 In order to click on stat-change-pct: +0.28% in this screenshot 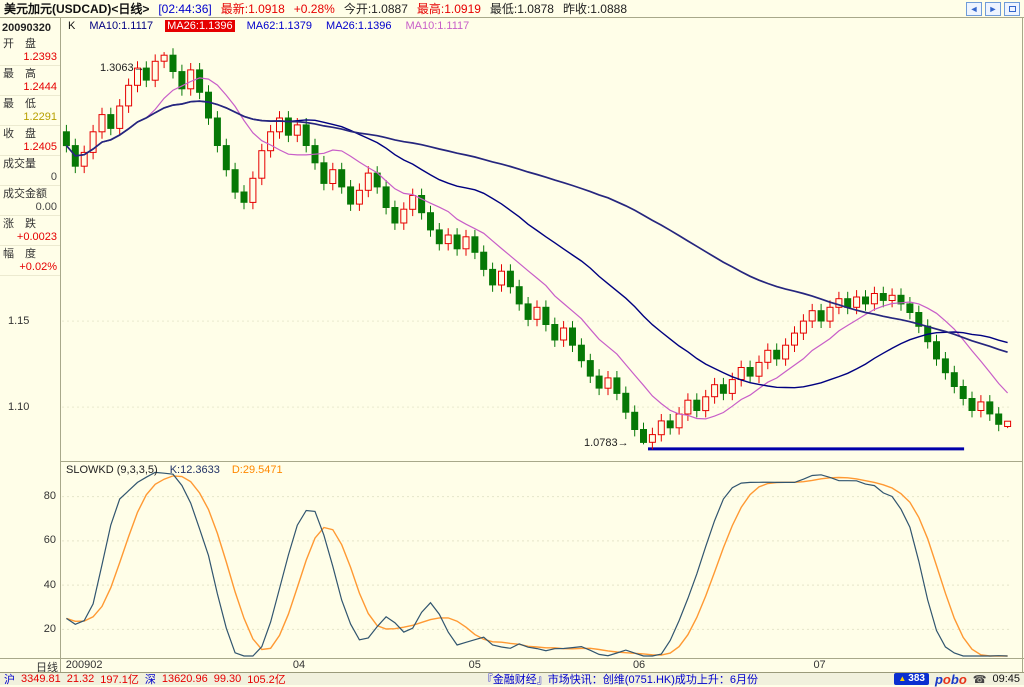, I will do `click(314, 8)`.